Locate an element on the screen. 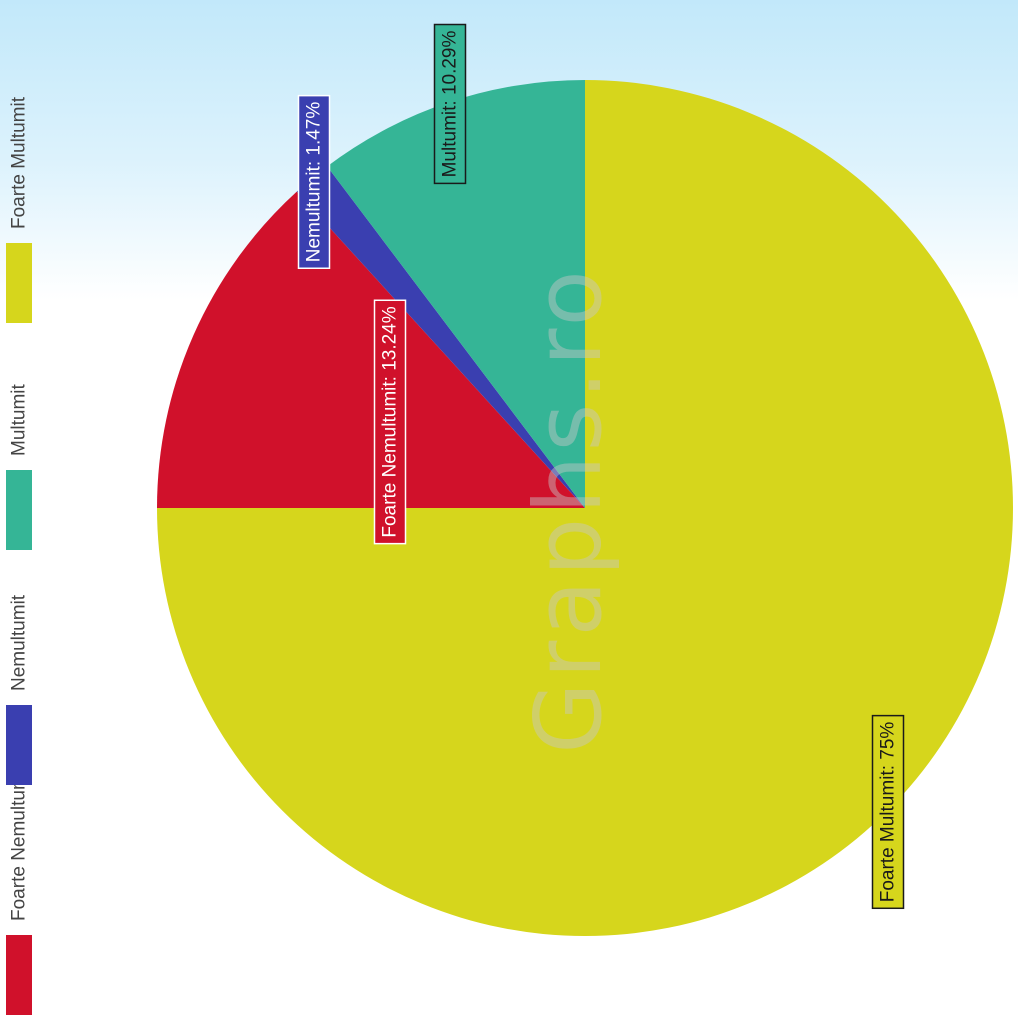 The width and height of the screenshot is (1018, 1024). legend-label-foarte-nemultumit: Foarte Nemultumit is located at coordinates (19, 842).